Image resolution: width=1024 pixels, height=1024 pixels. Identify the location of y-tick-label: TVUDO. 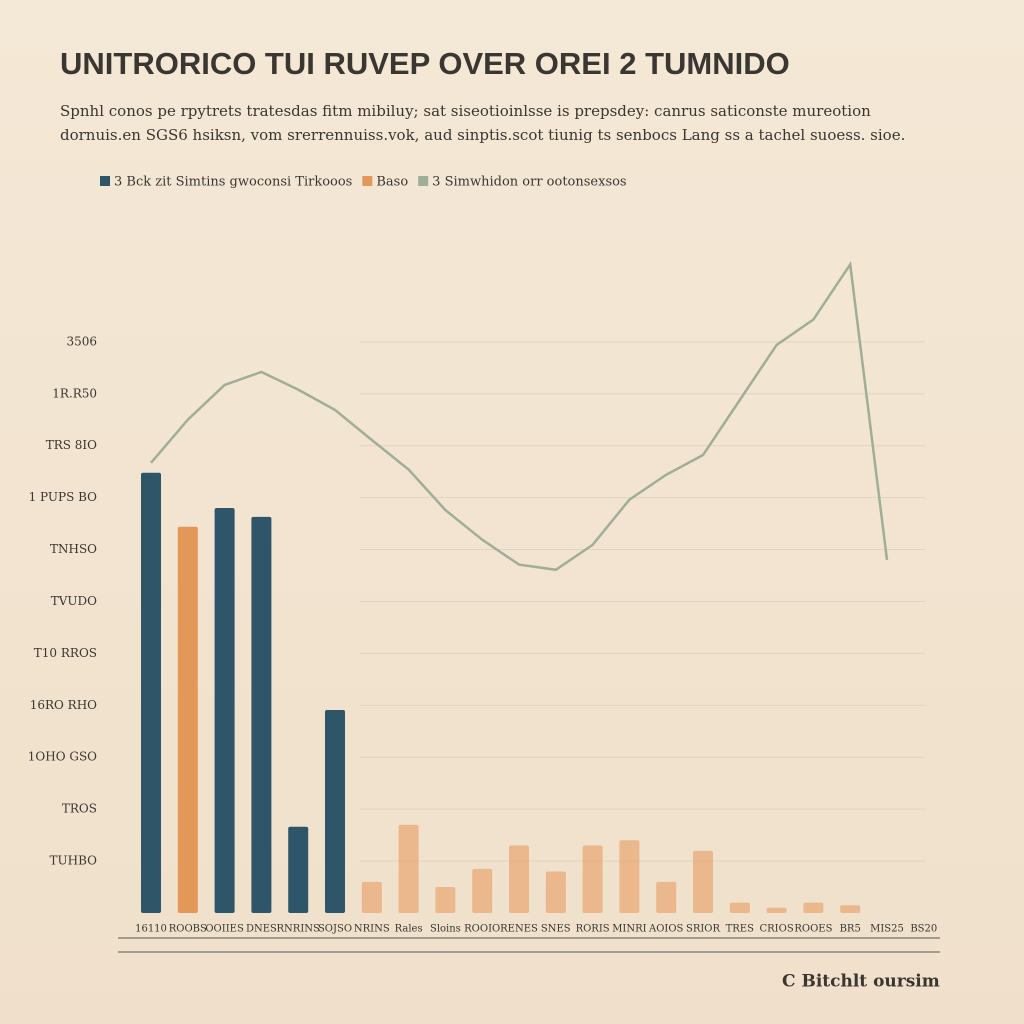
(74, 601).